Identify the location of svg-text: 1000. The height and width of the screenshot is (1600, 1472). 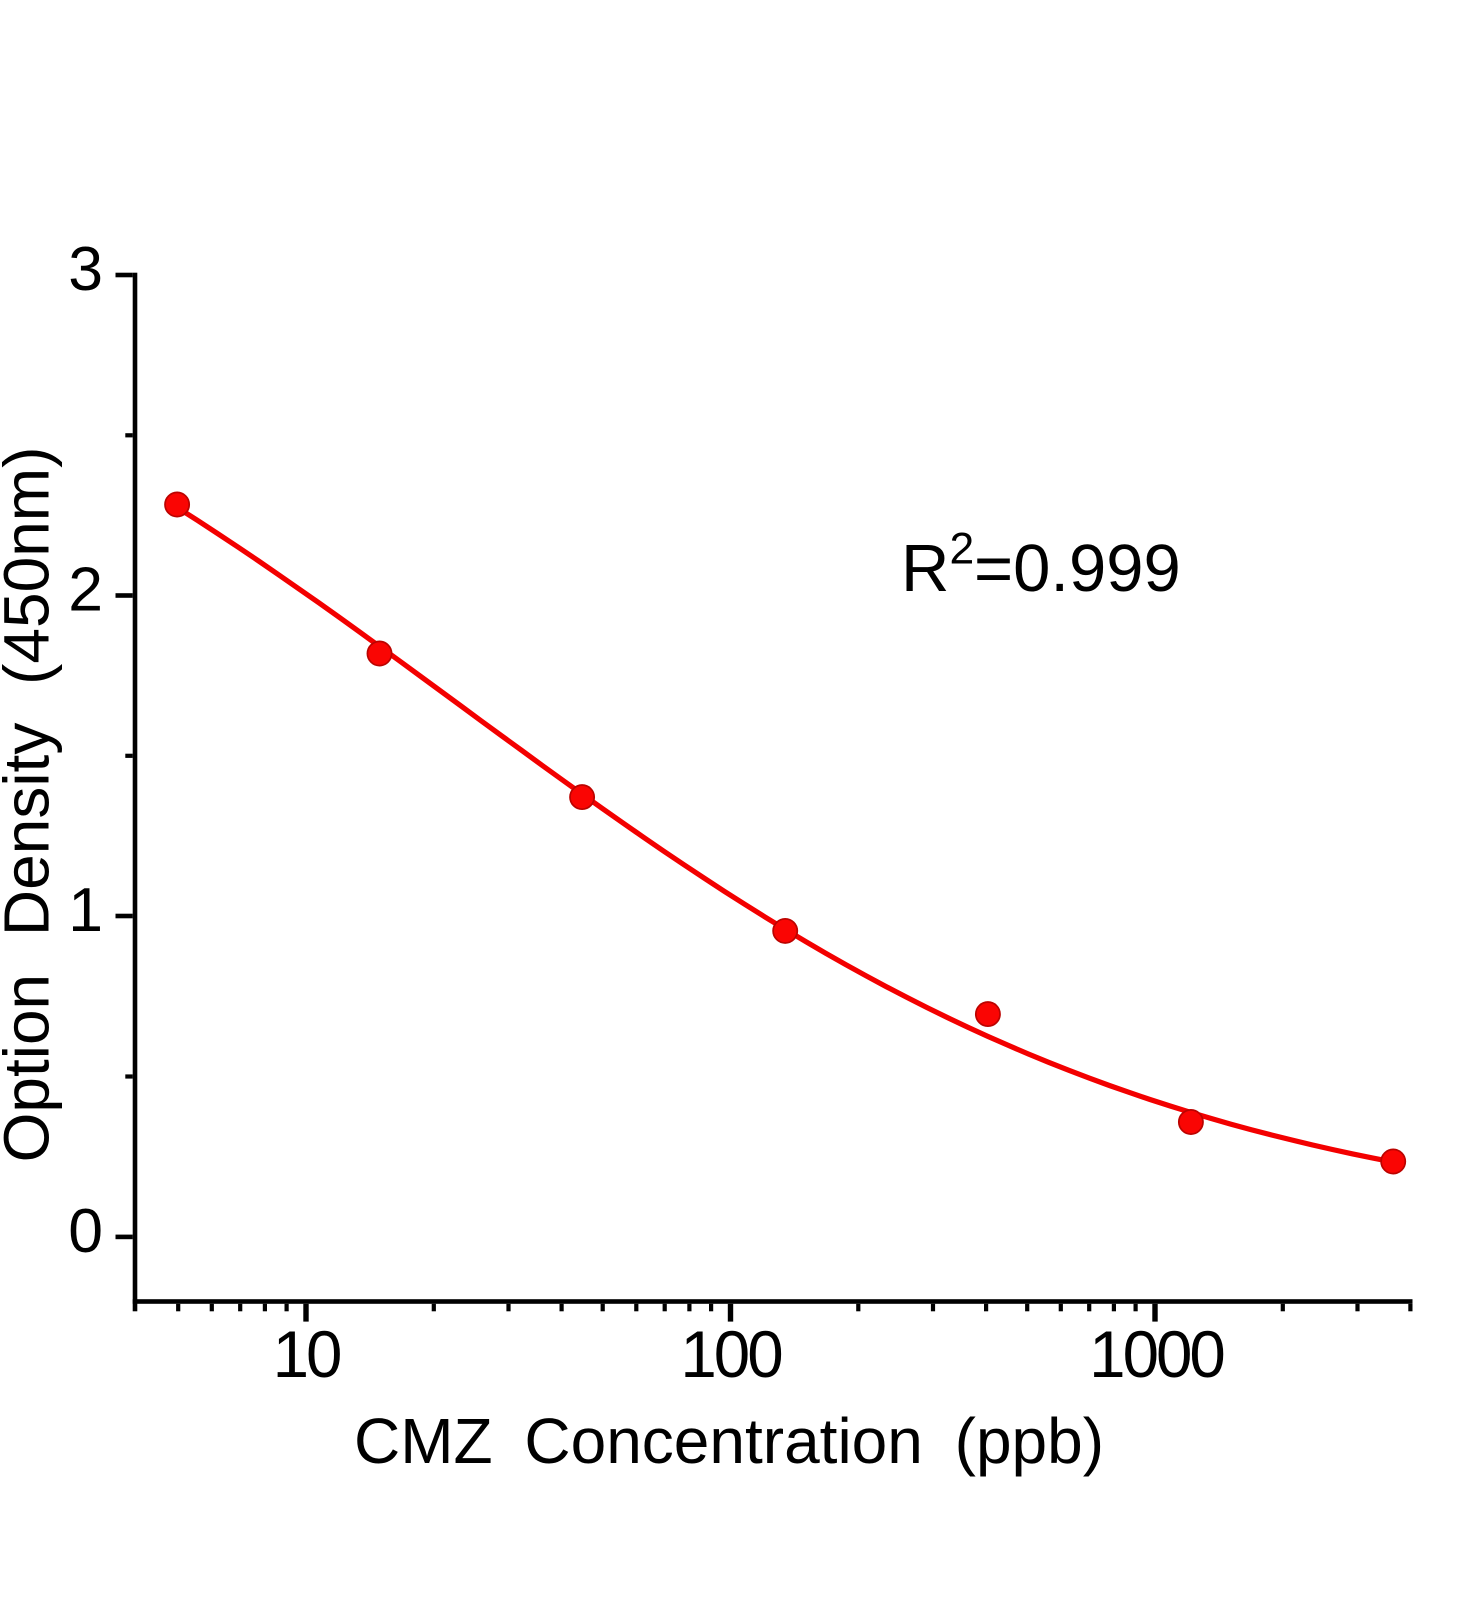
(1156, 1354).